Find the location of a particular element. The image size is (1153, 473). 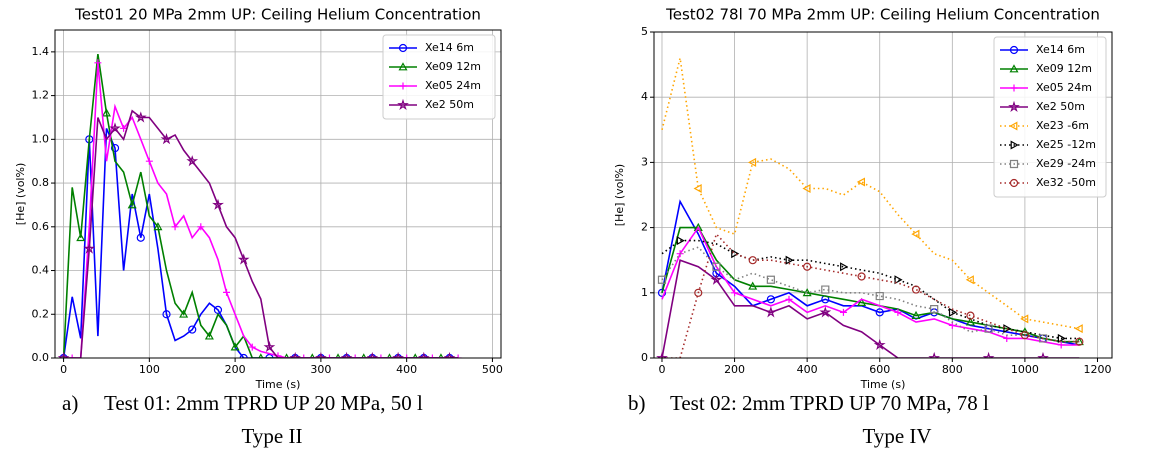

x-tick-label: 100 is located at coordinates (149, 369).